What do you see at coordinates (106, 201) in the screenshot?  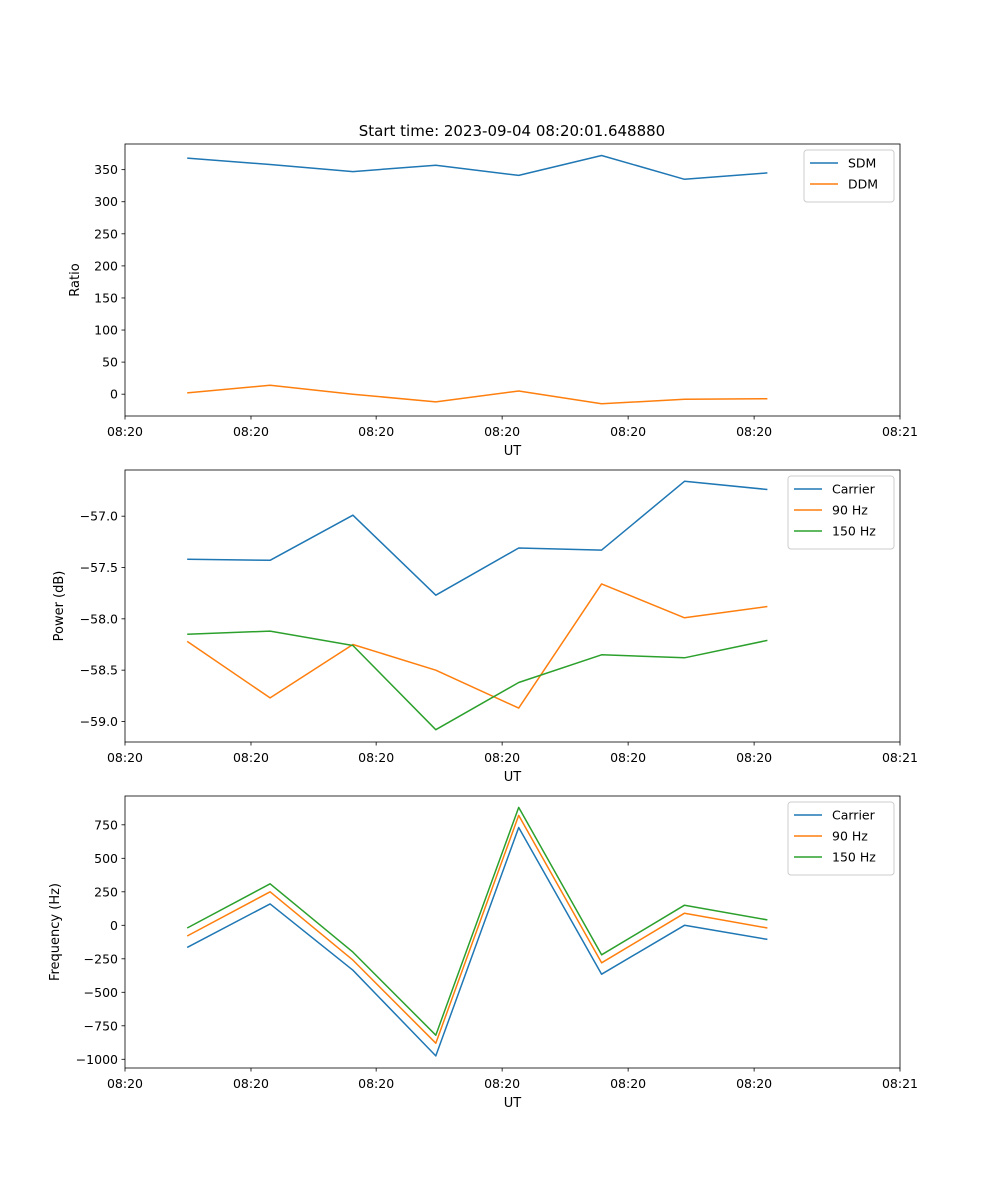 I see `y-tick-label: 300` at bounding box center [106, 201].